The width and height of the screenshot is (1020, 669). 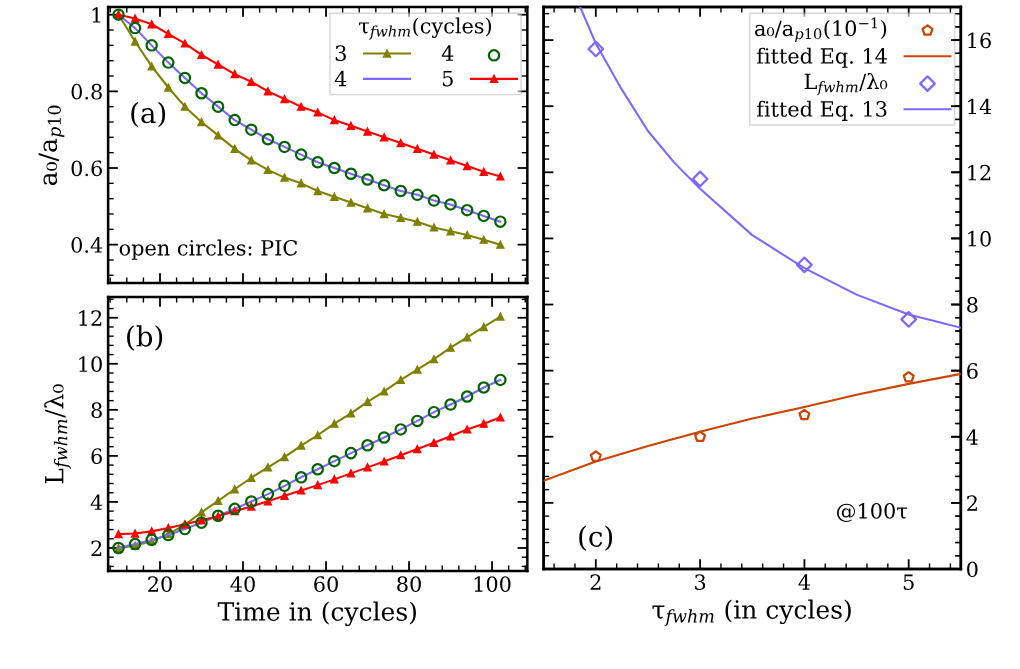 What do you see at coordinates (96, 410) in the screenshot?
I see `y-tick-label: 8` at bounding box center [96, 410].